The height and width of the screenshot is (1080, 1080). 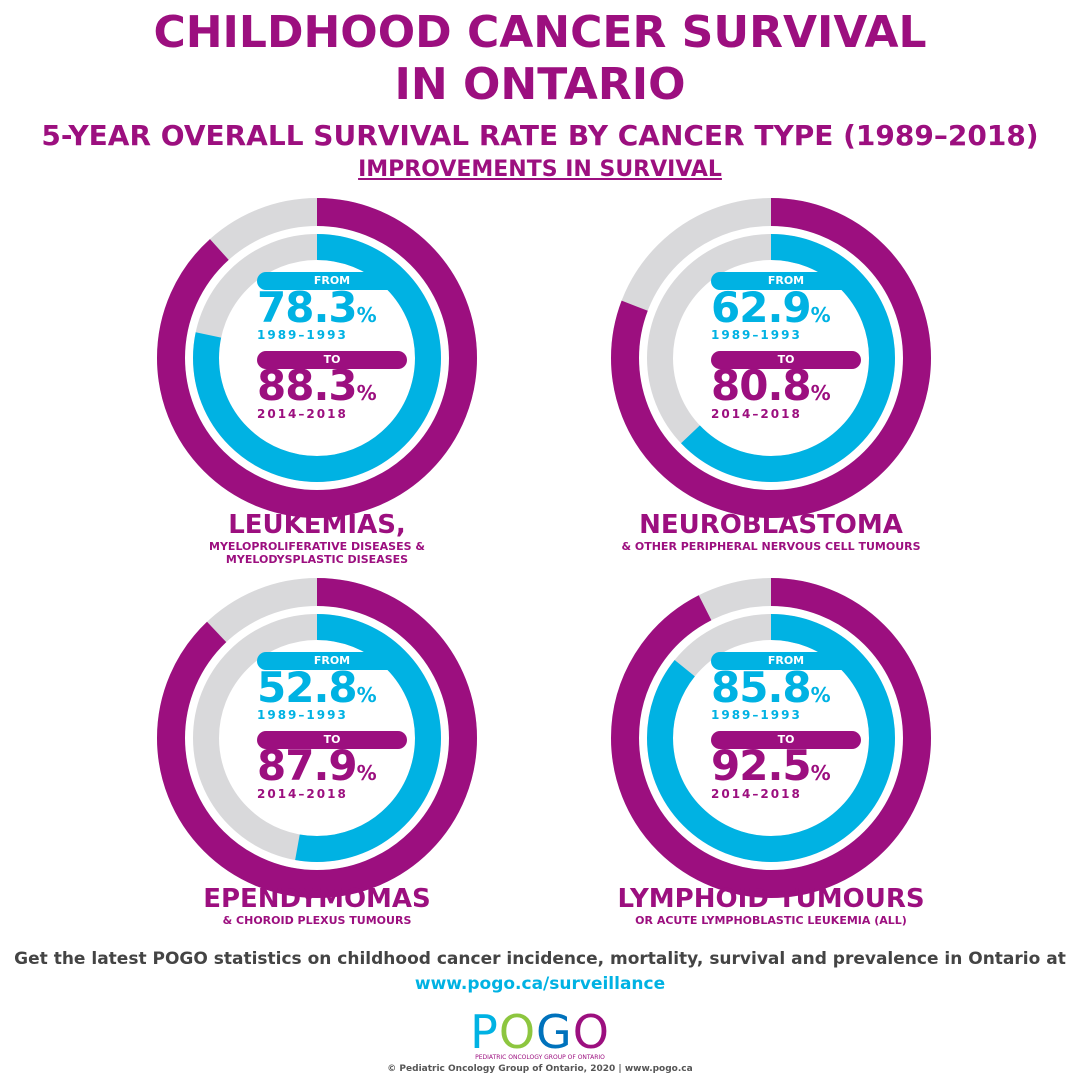 I want to click on page-title-line1: CHILDHOOD CANCER SURVIVAL, so click(x=540, y=32).